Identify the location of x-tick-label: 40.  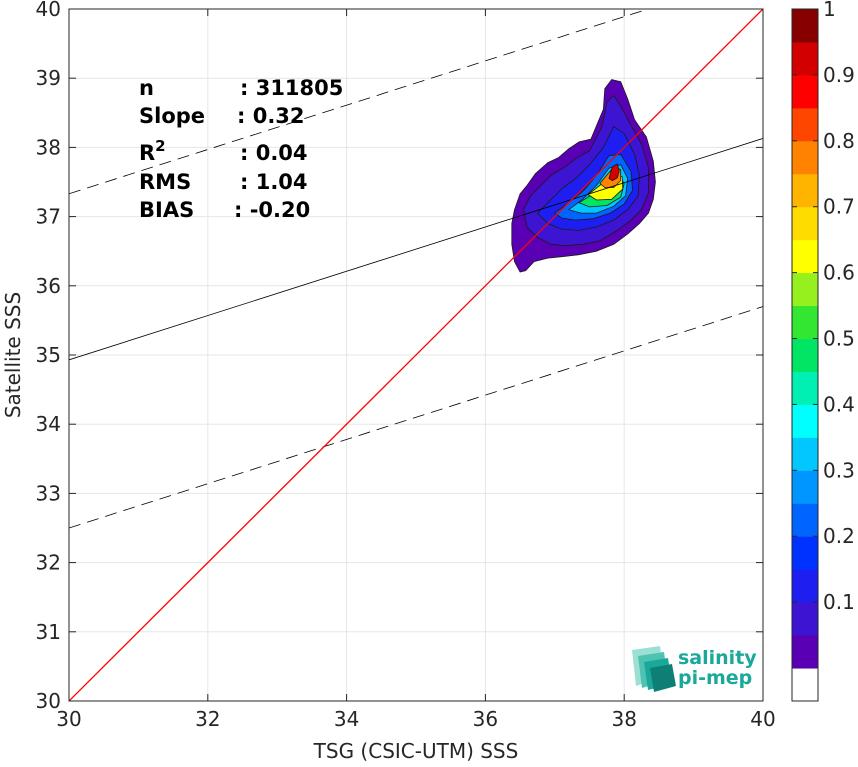
(762, 719).